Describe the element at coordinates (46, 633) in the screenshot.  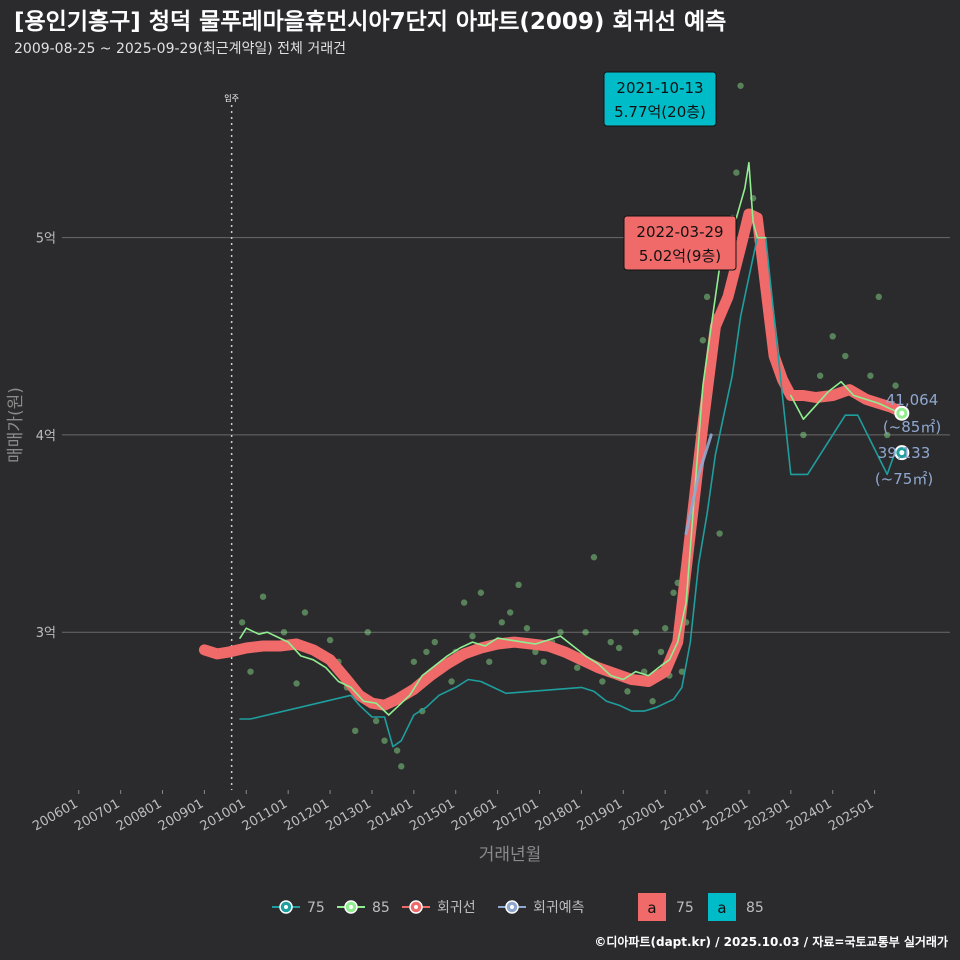
I see `y-tick-label: 3억` at that location.